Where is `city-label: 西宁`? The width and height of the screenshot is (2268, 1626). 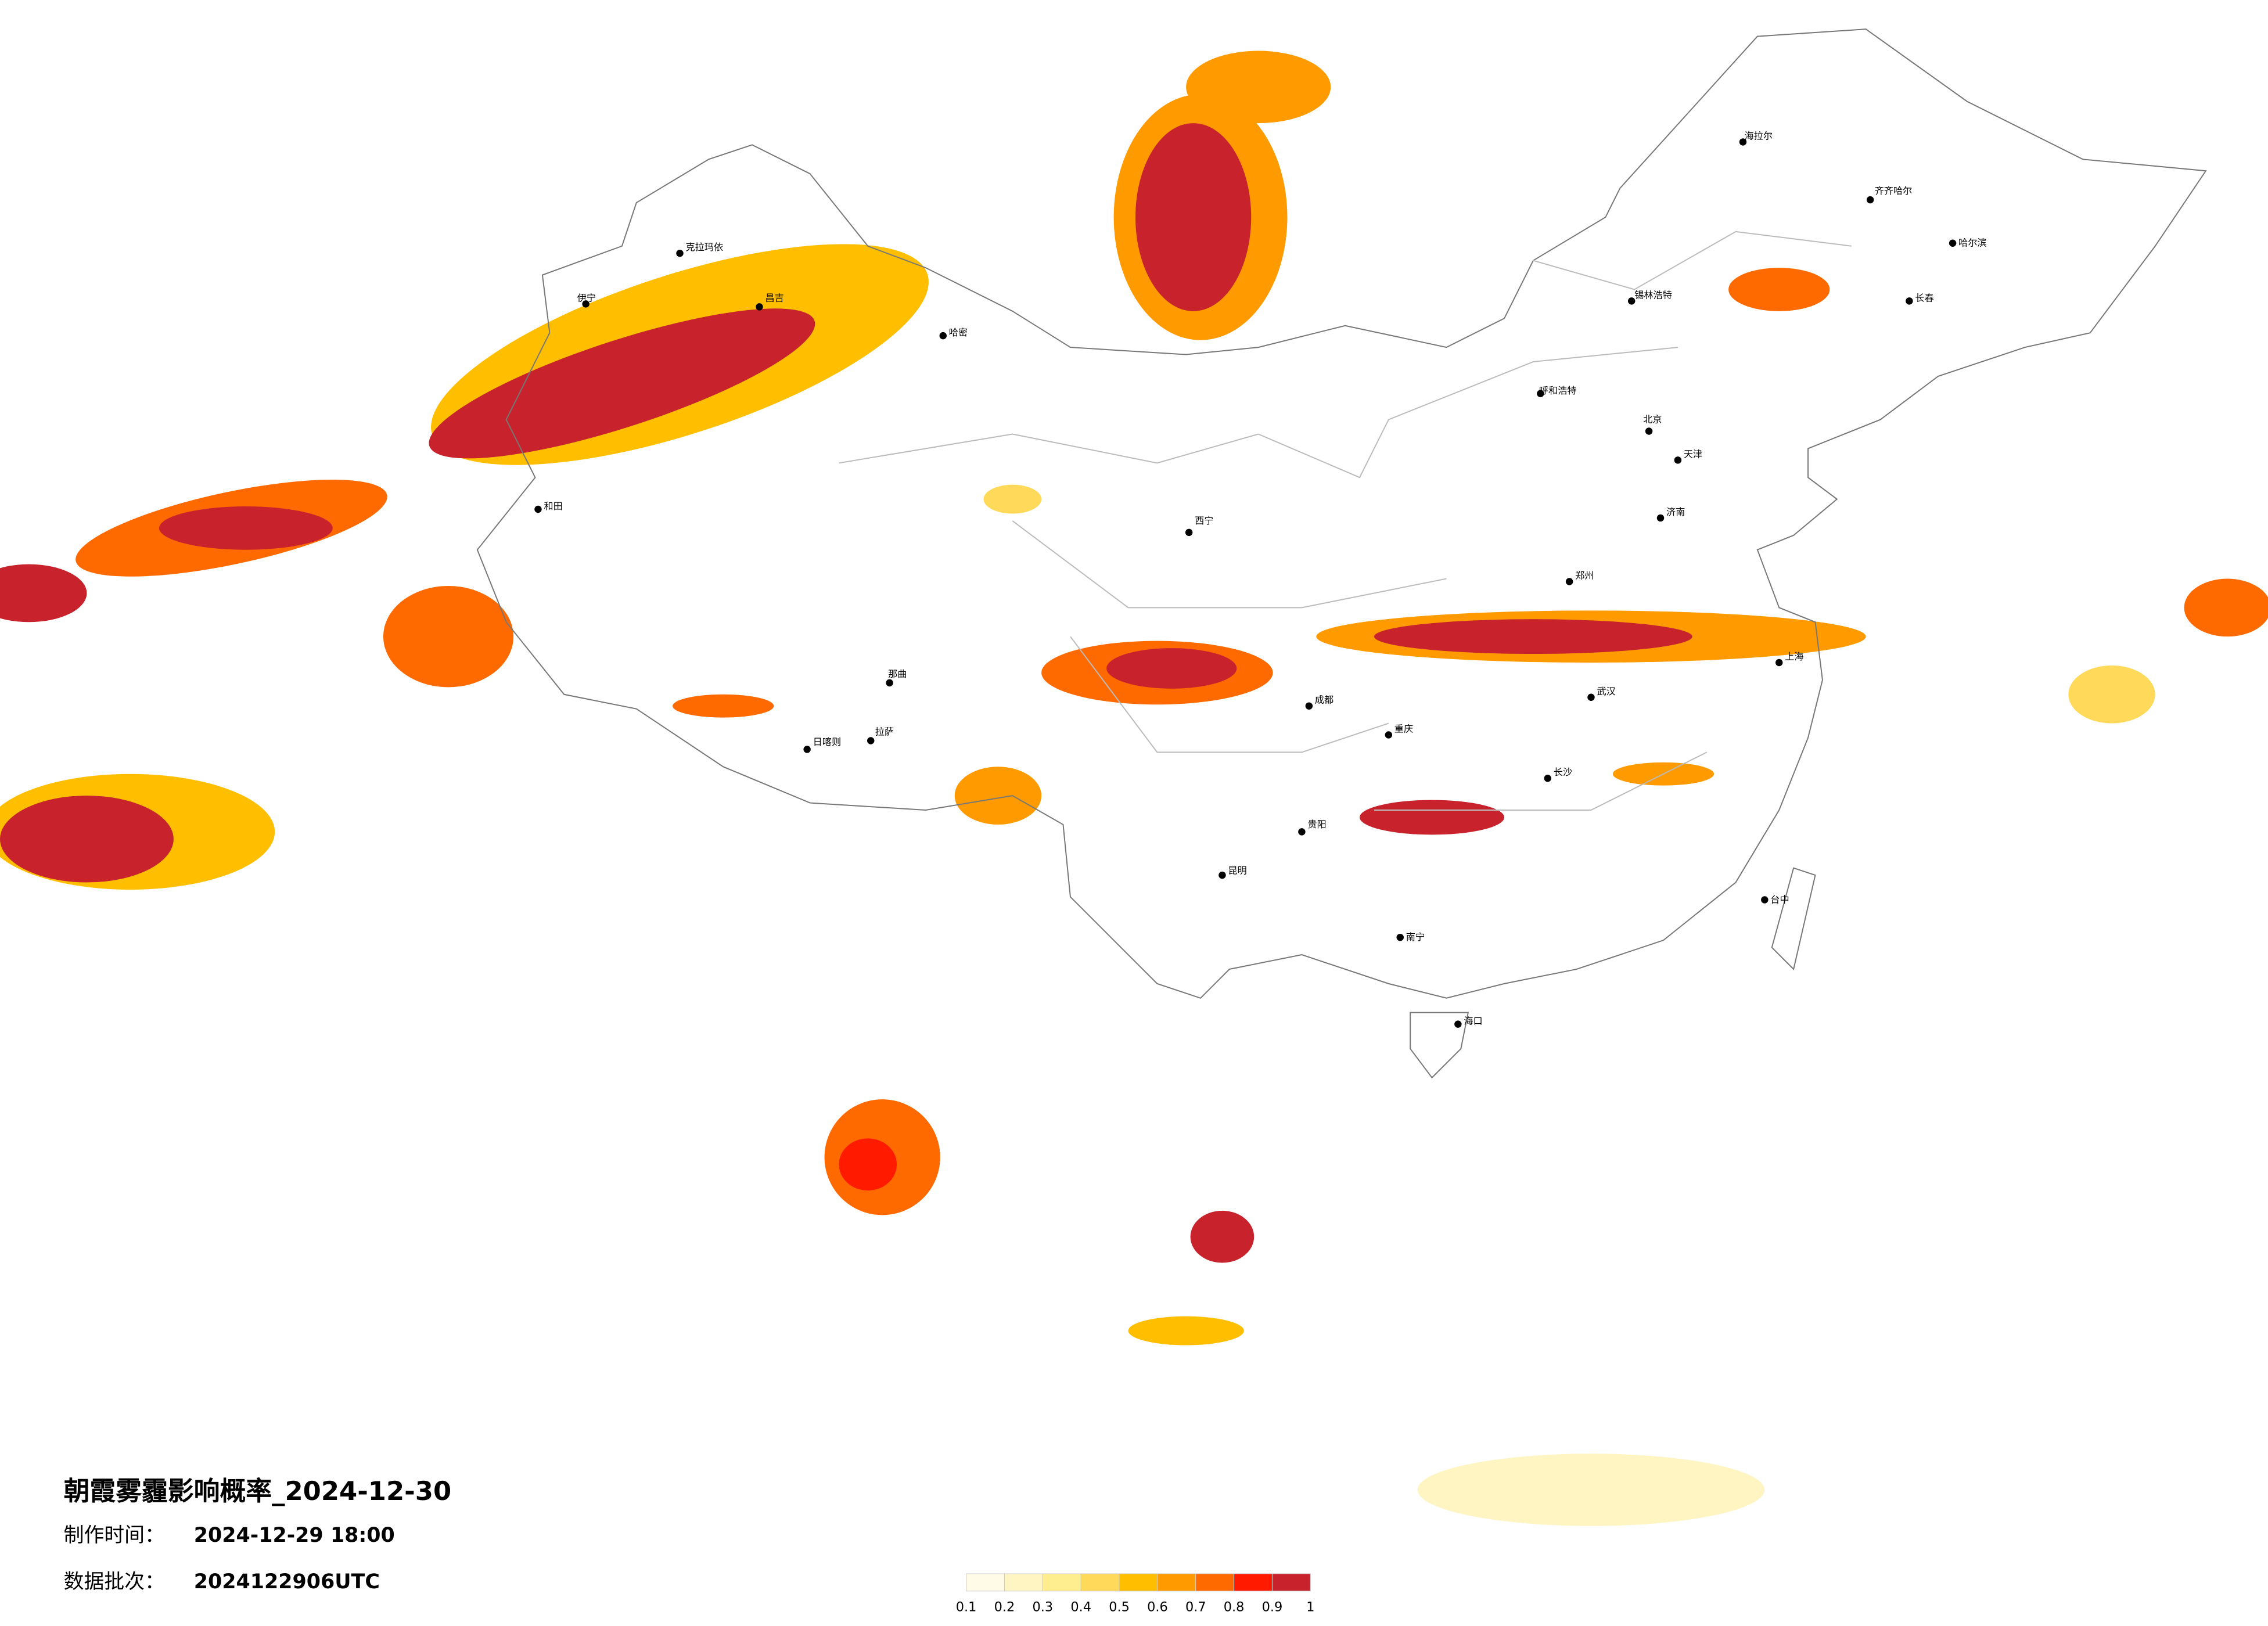
city-label: 西宁 is located at coordinates (1204, 520).